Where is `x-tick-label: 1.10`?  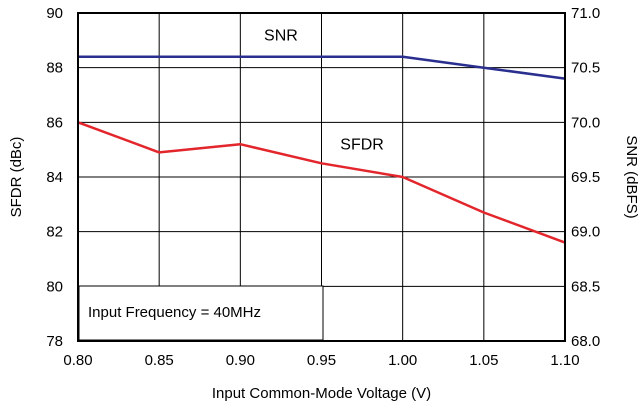
x-tick-label: 1.10 is located at coordinates (564, 360).